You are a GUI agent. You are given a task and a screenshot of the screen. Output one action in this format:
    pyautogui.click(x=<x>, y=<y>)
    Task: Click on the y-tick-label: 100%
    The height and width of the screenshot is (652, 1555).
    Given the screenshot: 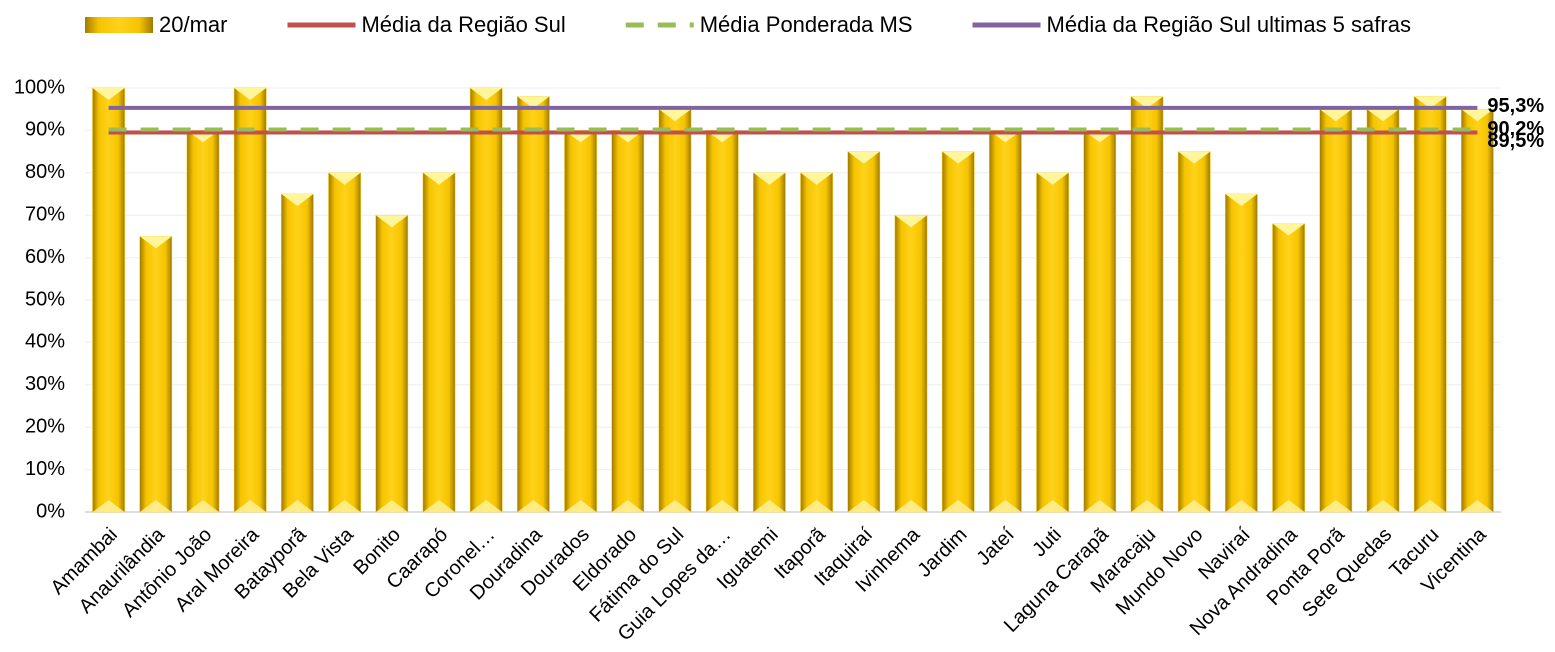 What is the action you would take?
    pyautogui.click(x=39, y=87)
    